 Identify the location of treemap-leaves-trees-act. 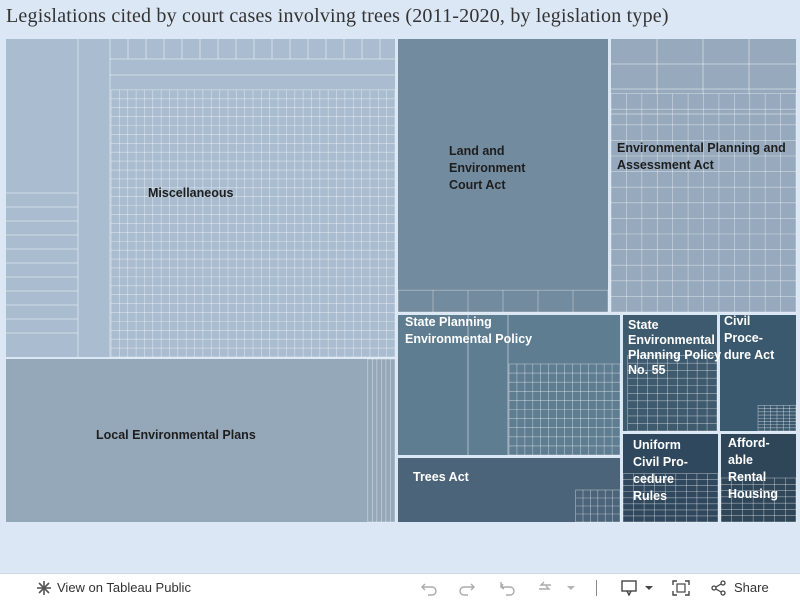
(598, 506).